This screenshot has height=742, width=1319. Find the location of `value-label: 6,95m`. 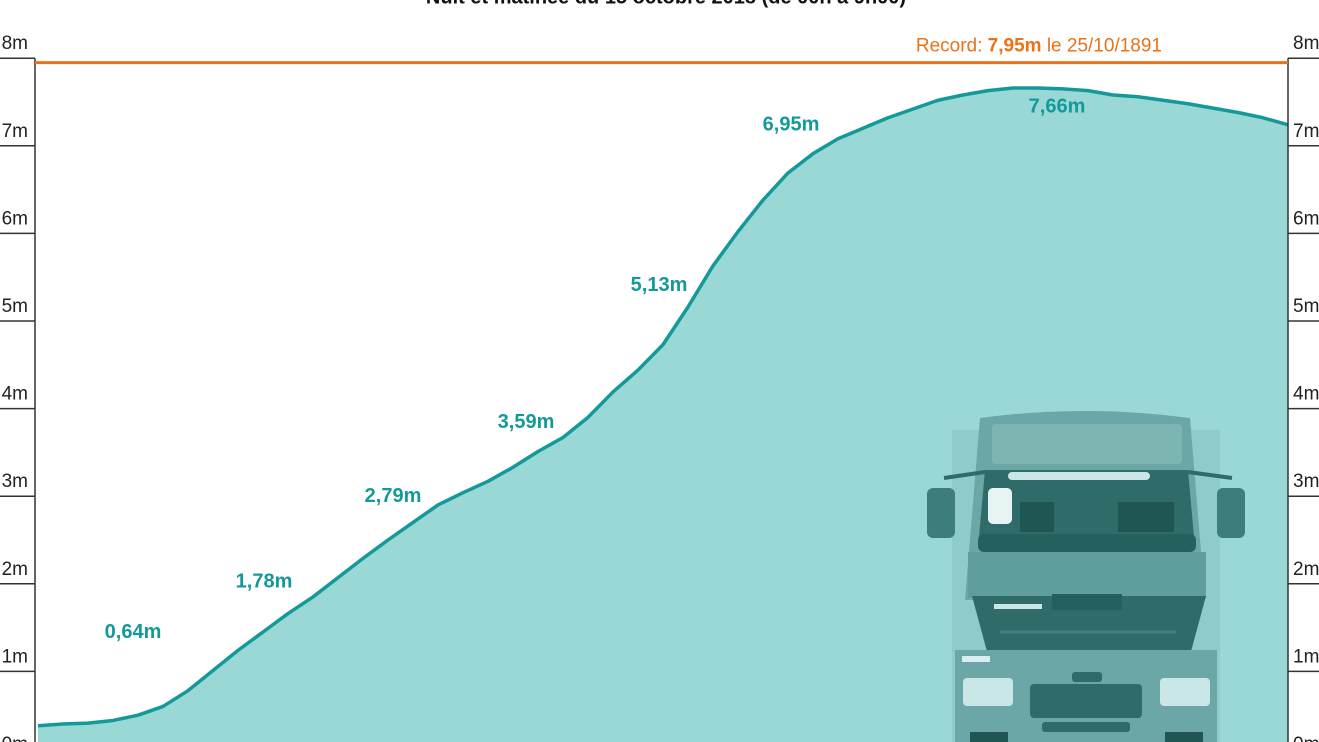

value-label: 6,95m is located at coordinates (791, 124).